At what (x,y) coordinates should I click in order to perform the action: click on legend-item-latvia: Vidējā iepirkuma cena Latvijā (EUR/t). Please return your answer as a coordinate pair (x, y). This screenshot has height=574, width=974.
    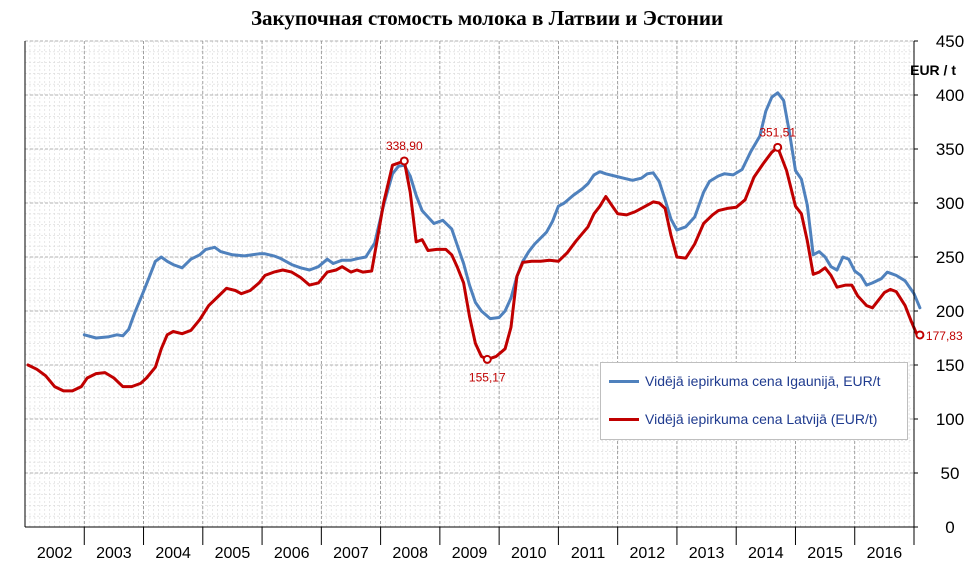
    Looking at the image, I should click on (743, 419).